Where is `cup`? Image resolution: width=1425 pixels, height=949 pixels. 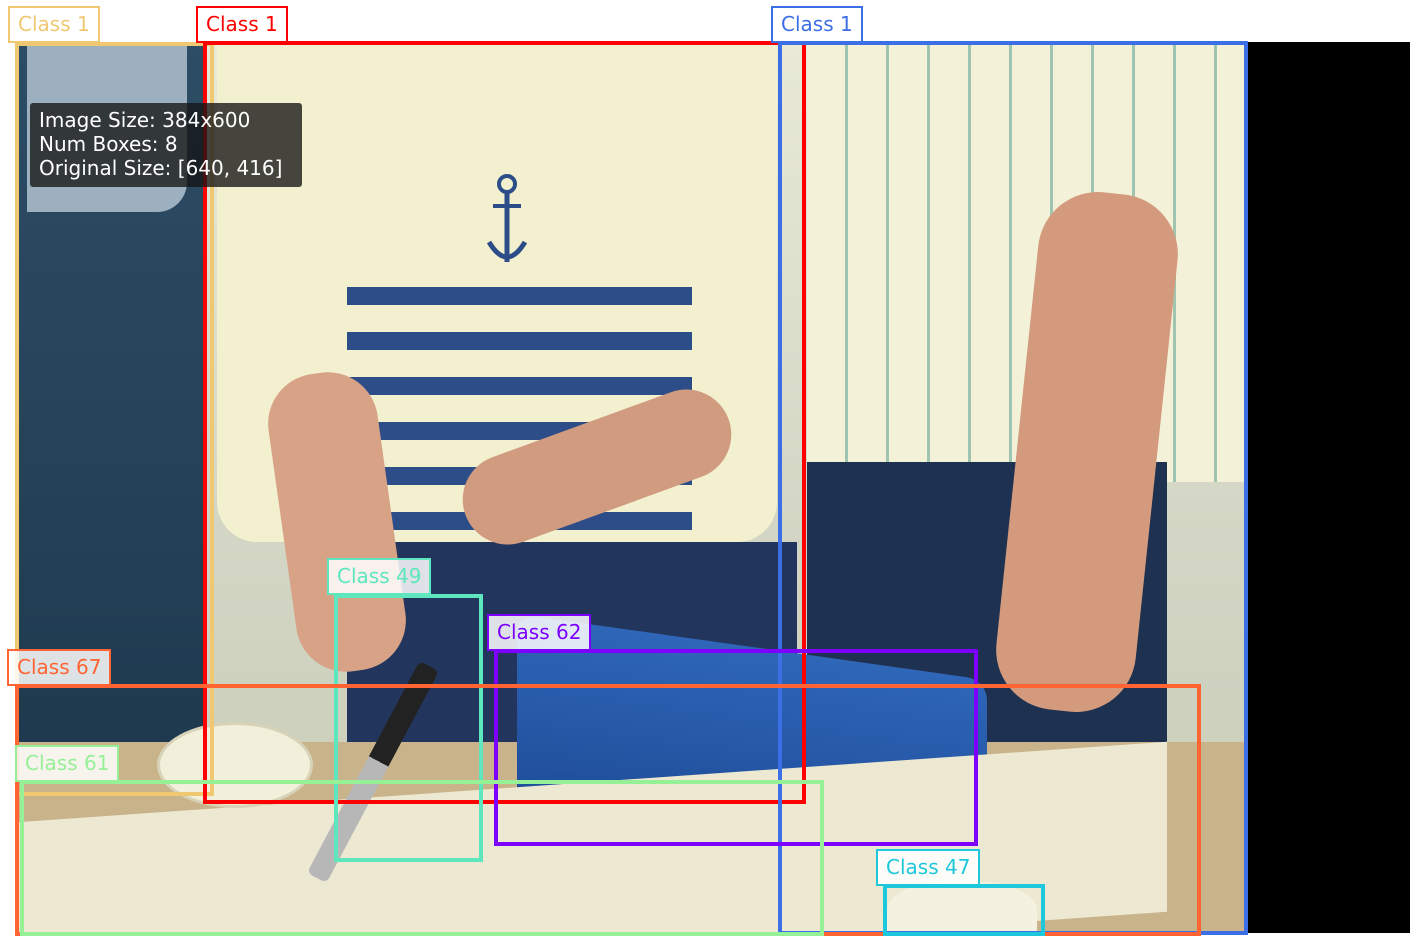
cup is located at coordinates (962, 907).